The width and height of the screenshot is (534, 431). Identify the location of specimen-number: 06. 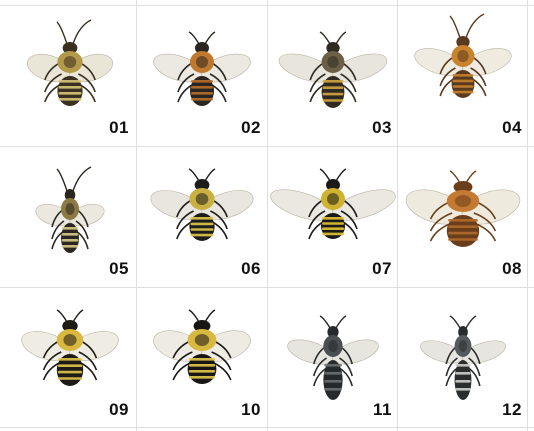
(251, 268).